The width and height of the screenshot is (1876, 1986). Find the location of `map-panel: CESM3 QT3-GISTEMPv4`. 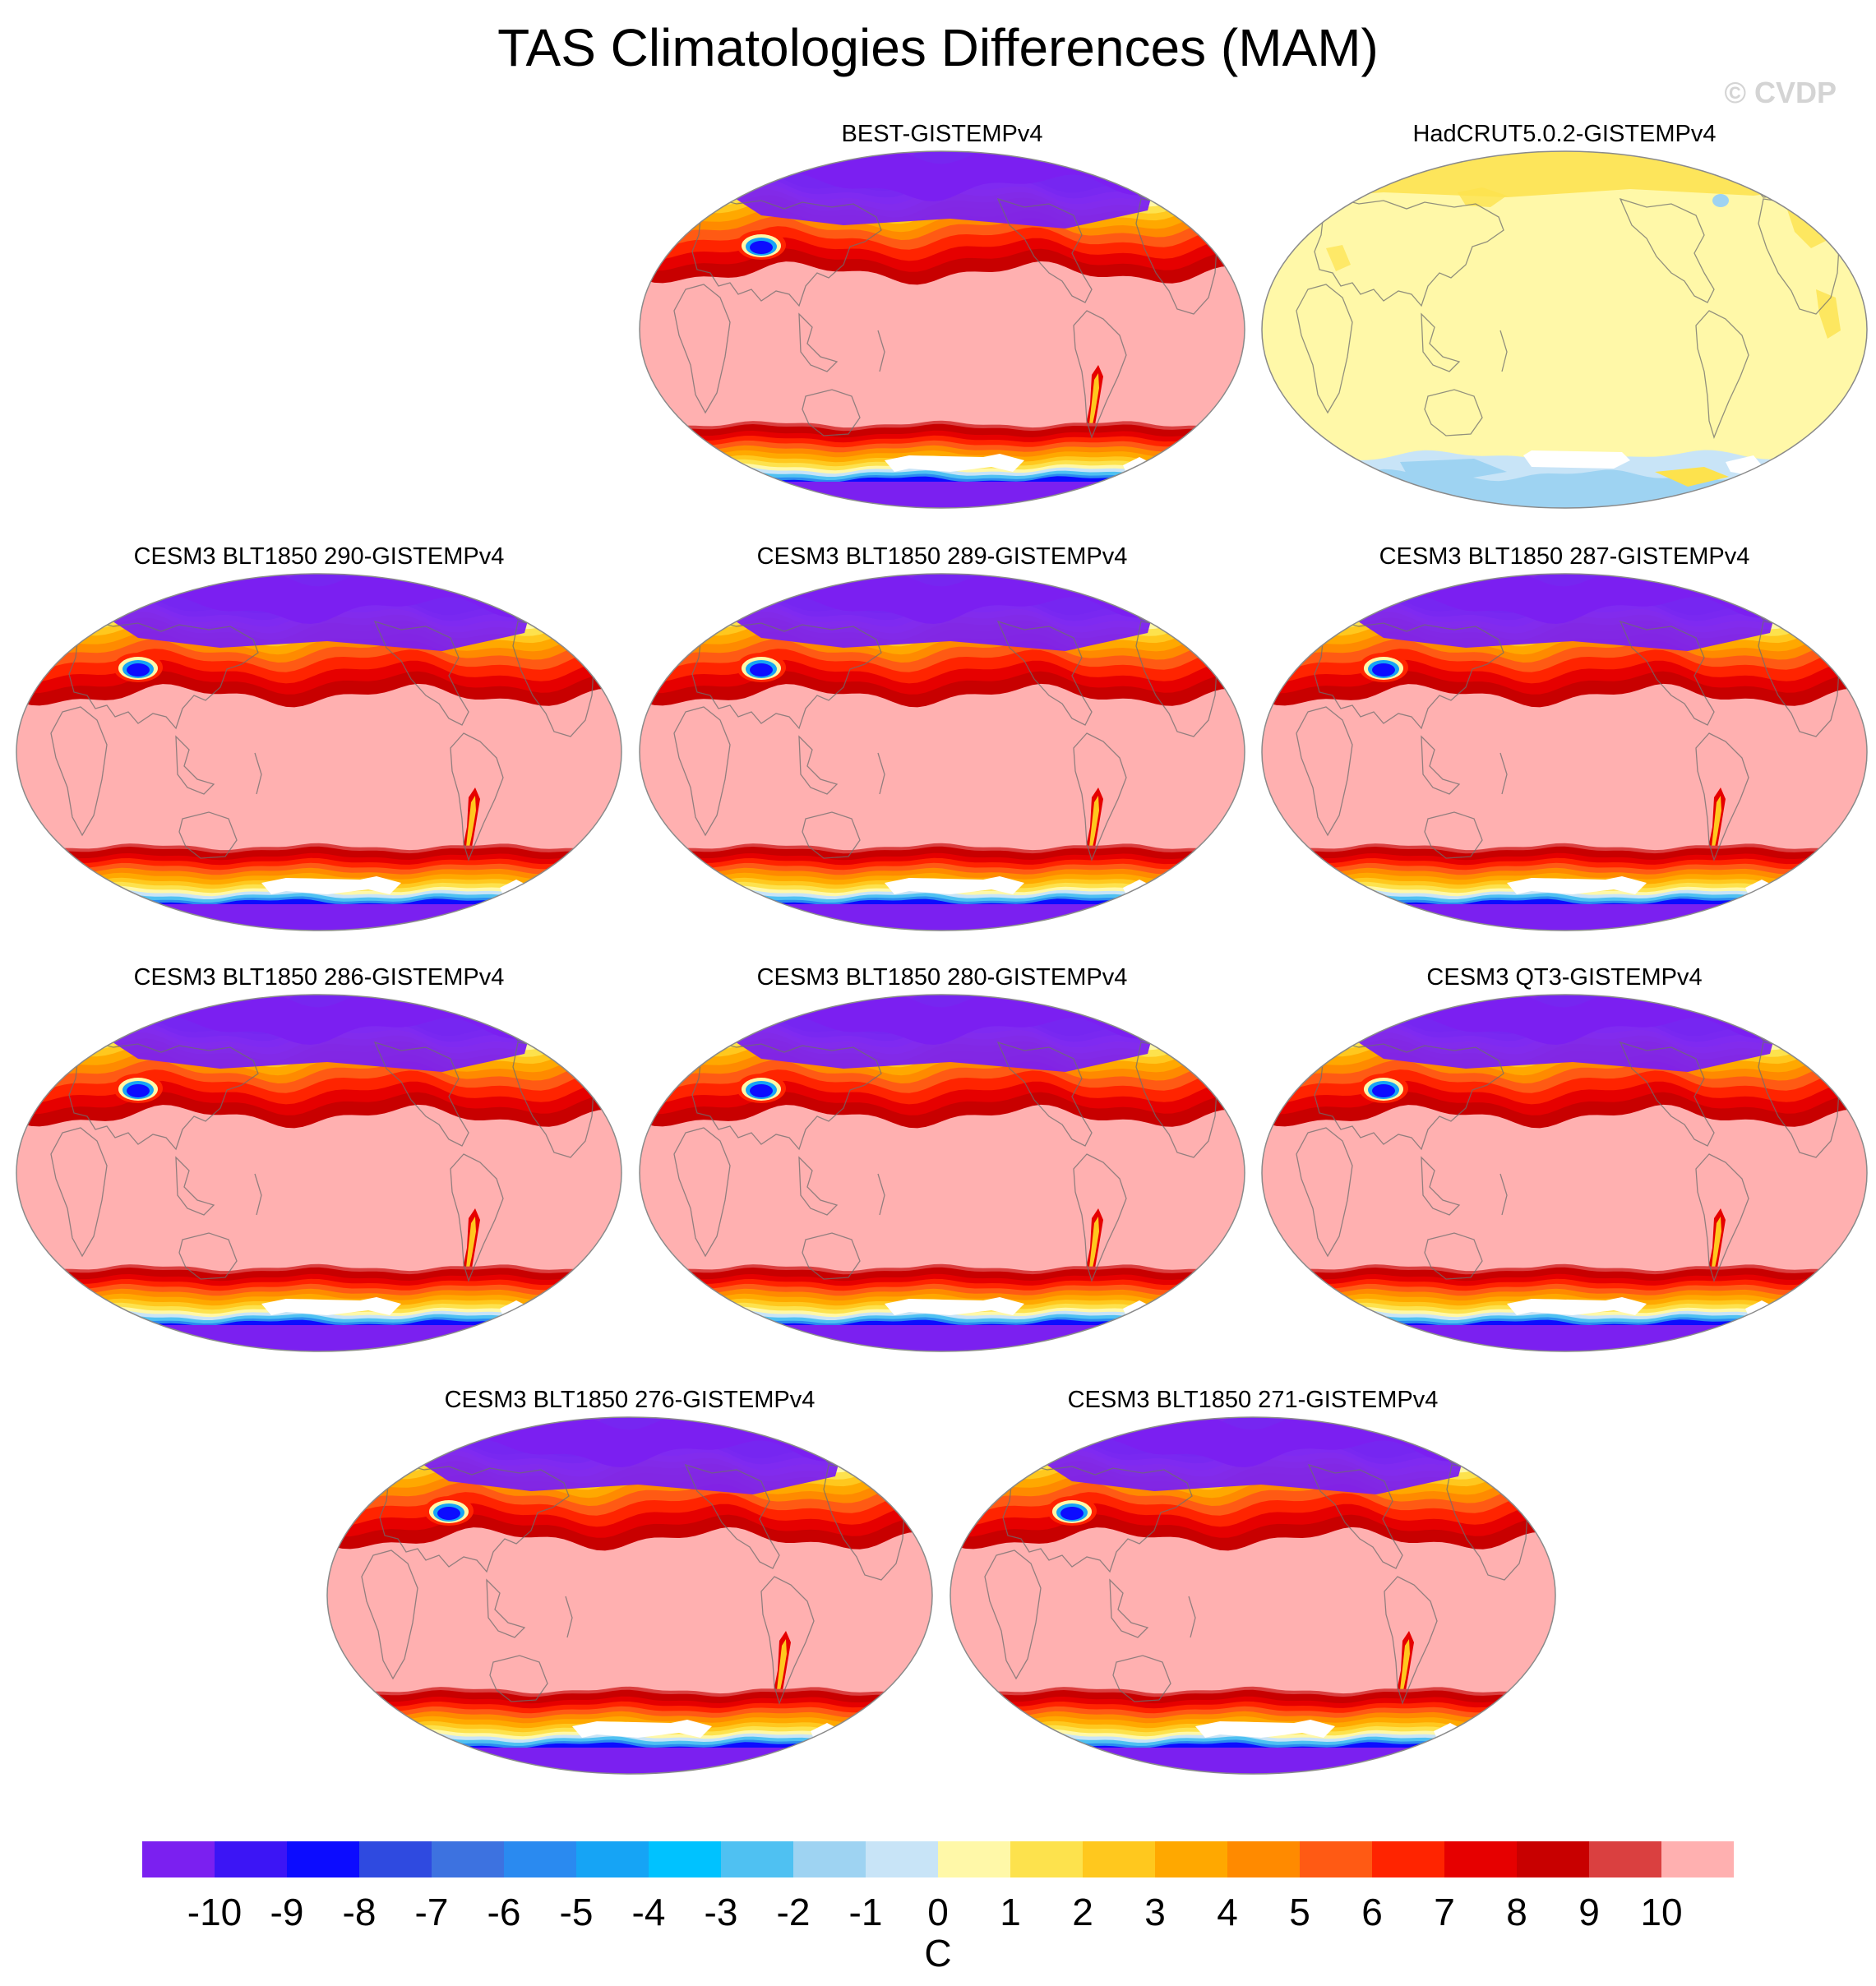

map-panel: CESM3 QT3-GISTEMPv4 is located at coordinates (1565, 1158).